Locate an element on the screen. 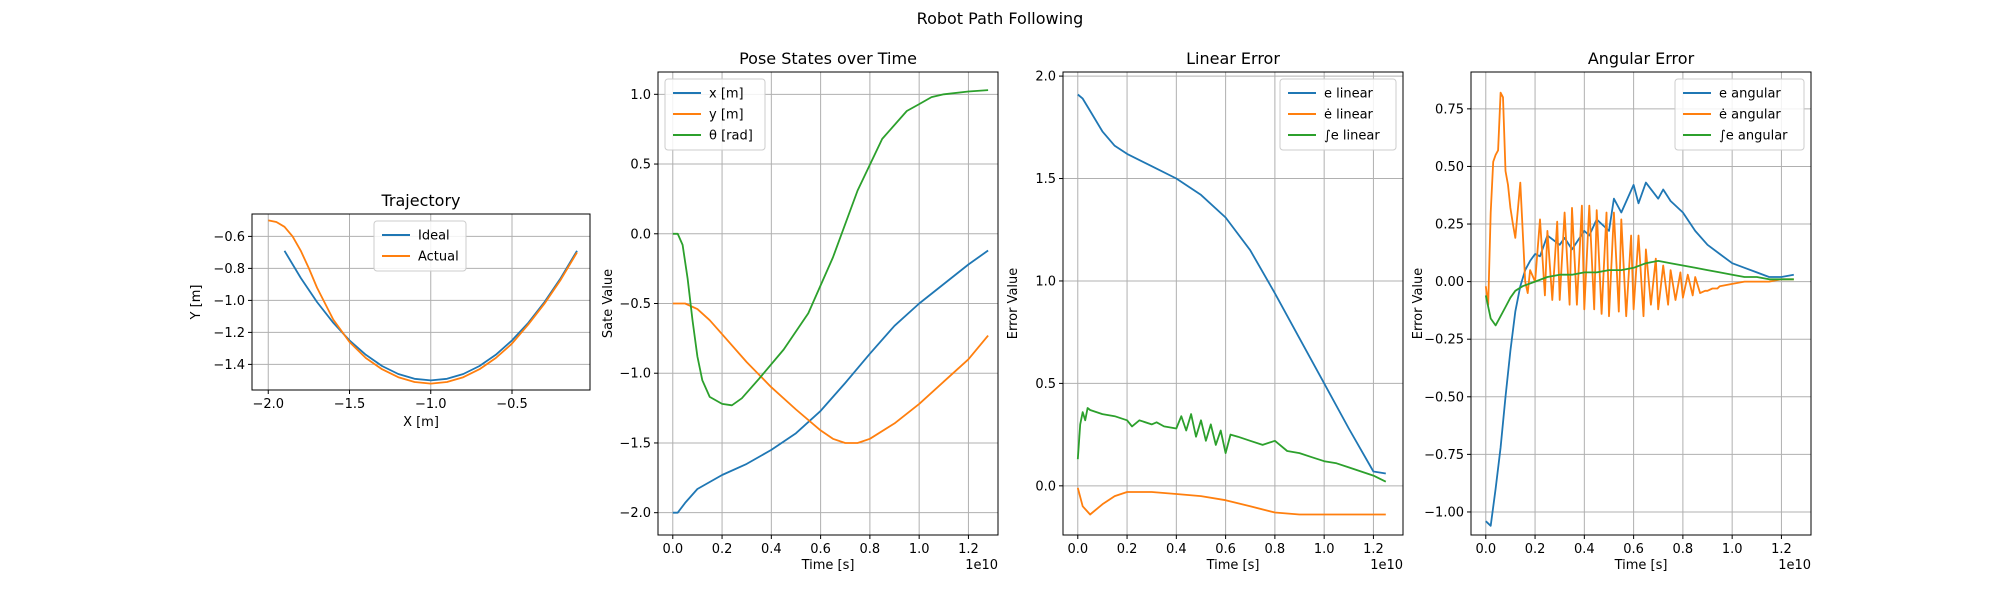 The width and height of the screenshot is (2000, 600). y-tick-label: −0.75 is located at coordinates (1444, 455).